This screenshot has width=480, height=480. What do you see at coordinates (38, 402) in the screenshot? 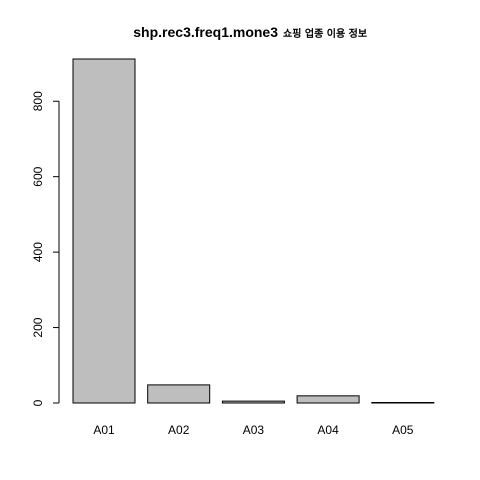
I see `y-tick-label-0: 0` at bounding box center [38, 402].